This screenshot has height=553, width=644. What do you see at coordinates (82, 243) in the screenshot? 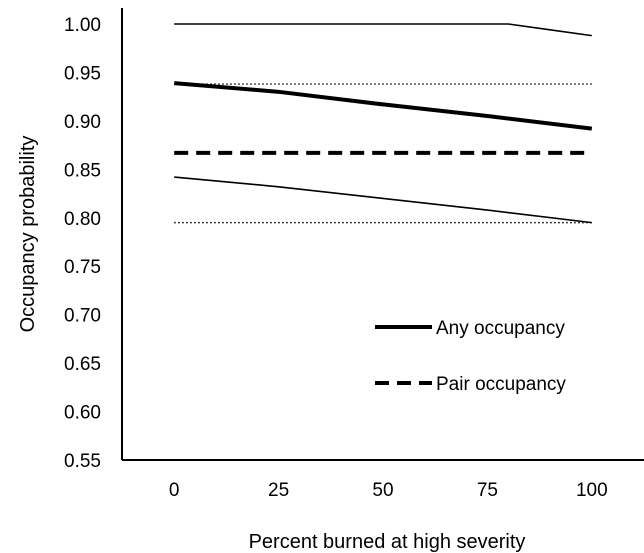
I see `y-tick-labels: 0.55 0.60 0.65 0.70 0.75 0.80 0.85 0.90 0.95 1.00` at bounding box center [82, 243].